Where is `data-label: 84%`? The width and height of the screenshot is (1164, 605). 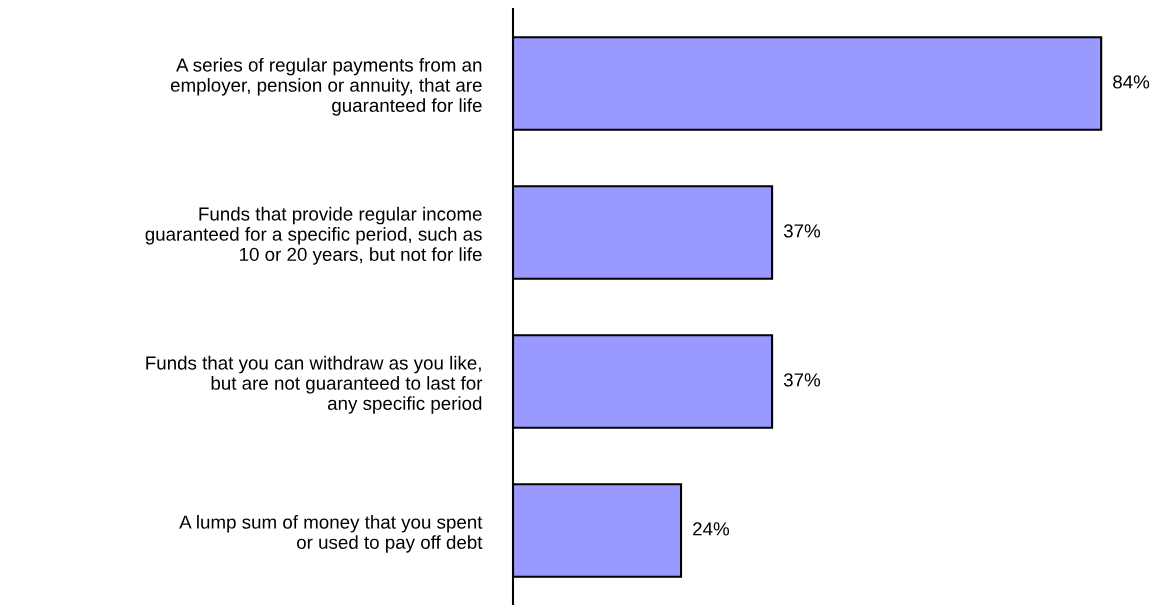 data-label: 84% is located at coordinates (1131, 82).